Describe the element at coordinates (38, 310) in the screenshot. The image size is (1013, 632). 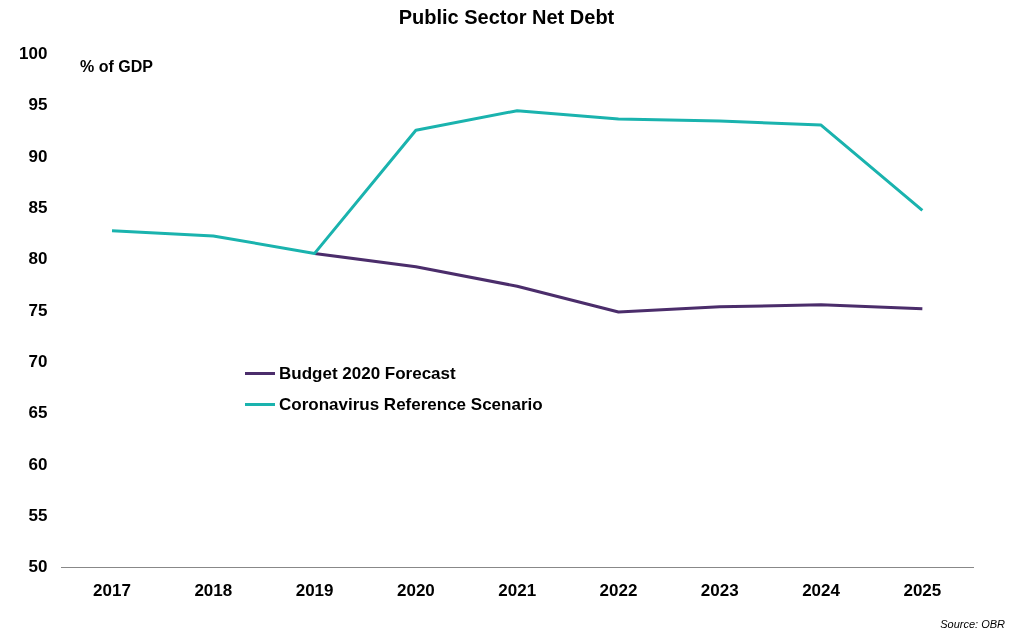
I see `y-tick-label: 75` at that location.